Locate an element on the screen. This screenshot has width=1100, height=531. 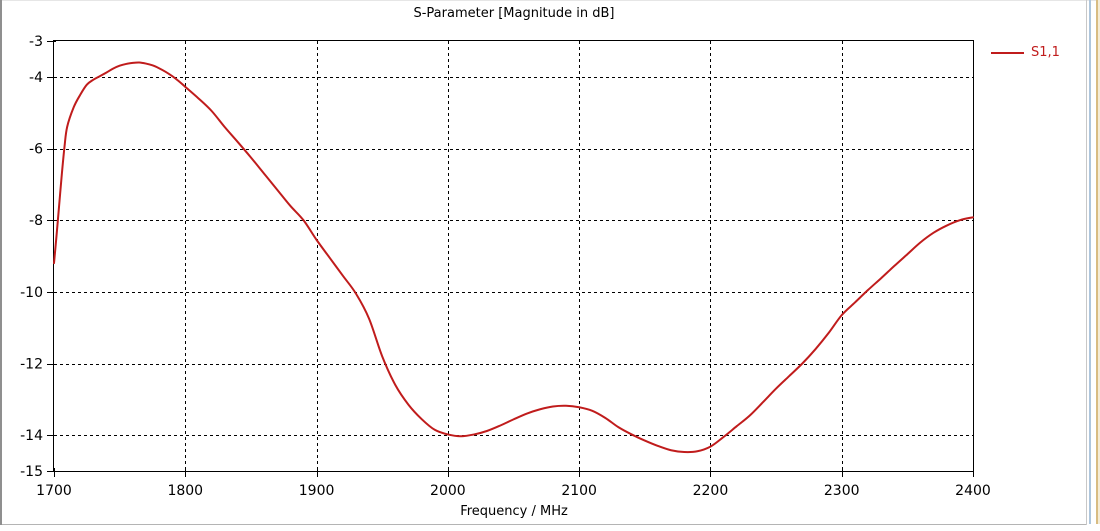
y-tick-label: -10 is located at coordinates (31, 293).